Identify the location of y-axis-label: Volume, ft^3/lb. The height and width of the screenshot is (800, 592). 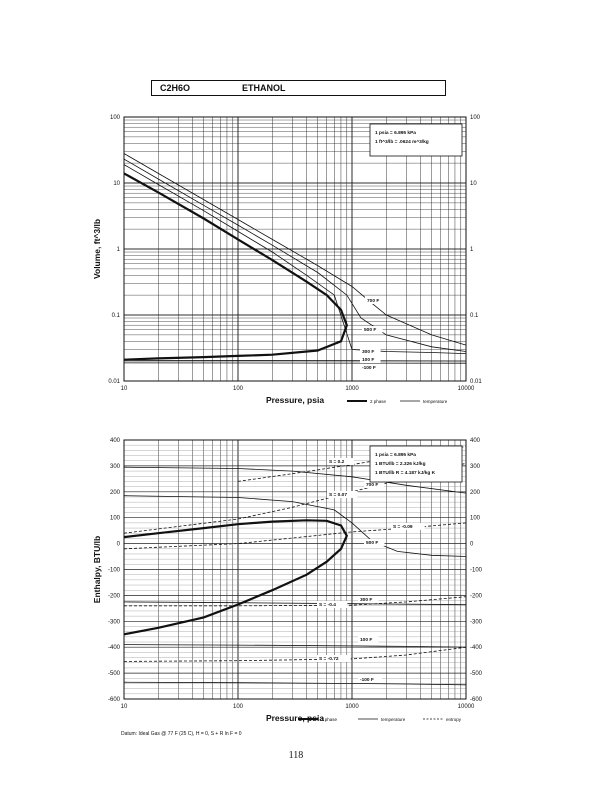
(97, 249).